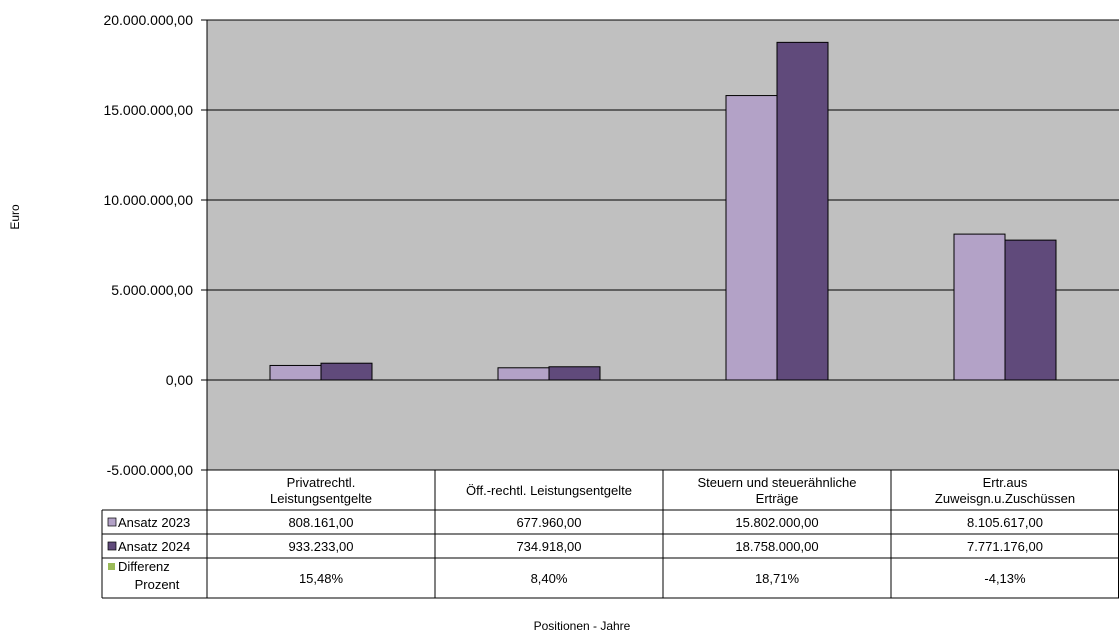 The image size is (1119, 634). What do you see at coordinates (148, 20) in the screenshot?
I see `y-tick-label: 20.000.000,00` at bounding box center [148, 20].